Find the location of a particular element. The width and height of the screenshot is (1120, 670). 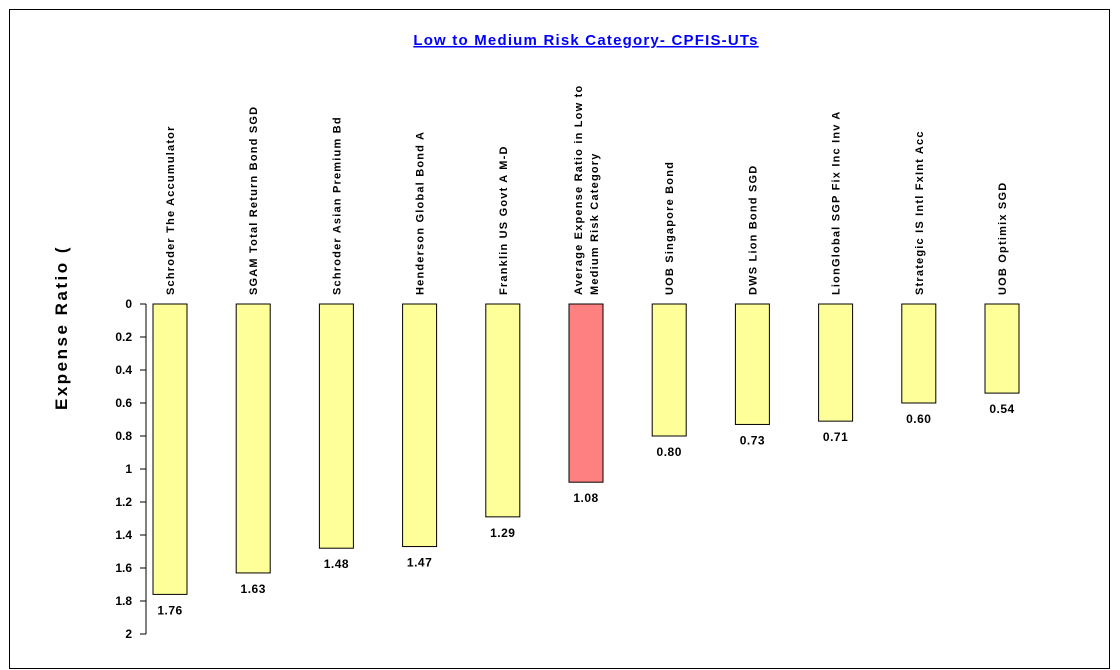

y-tick-label: 0.6 is located at coordinates (123, 403).